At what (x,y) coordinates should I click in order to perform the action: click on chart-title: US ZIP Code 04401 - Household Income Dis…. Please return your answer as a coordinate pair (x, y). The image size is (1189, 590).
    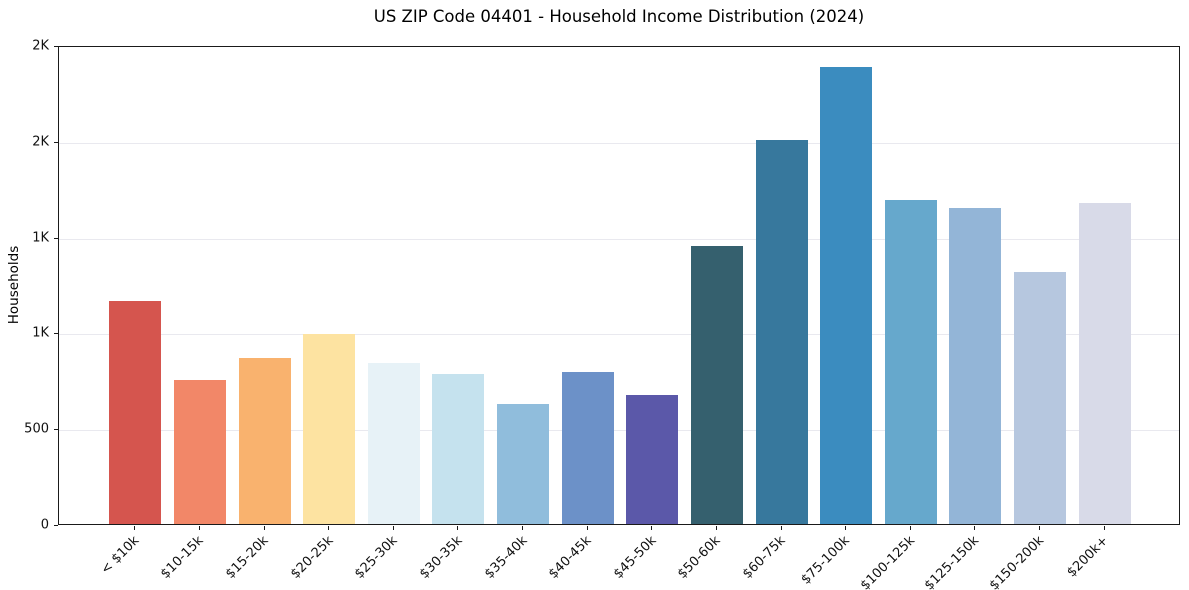
    Looking at the image, I should click on (619, 16).